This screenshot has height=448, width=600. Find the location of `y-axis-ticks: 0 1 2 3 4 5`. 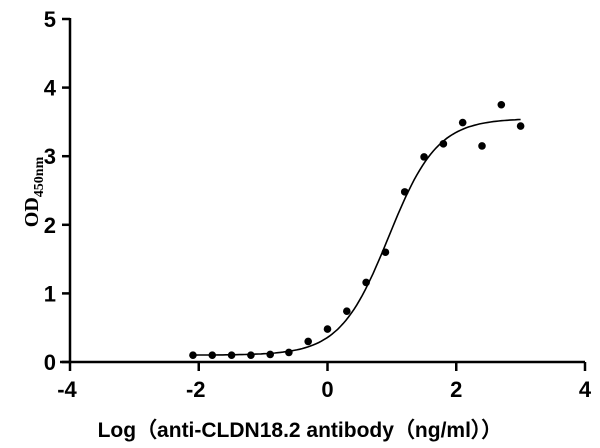

y-axis-ticks: 0 1 2 3 4 5 is located at coordinates (57, 191).